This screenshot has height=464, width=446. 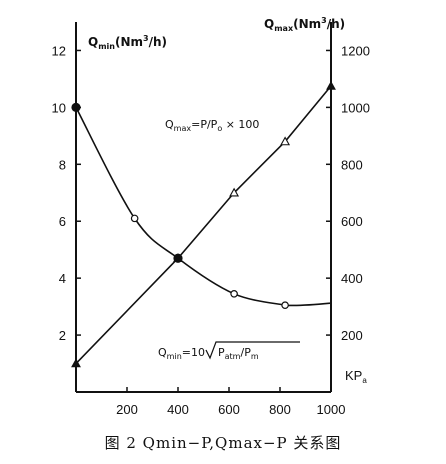 What do you see at coordinates (181, 353) in the screenshot?
I see `svg-text: Qmin=10` at bounding box center [181, 353].